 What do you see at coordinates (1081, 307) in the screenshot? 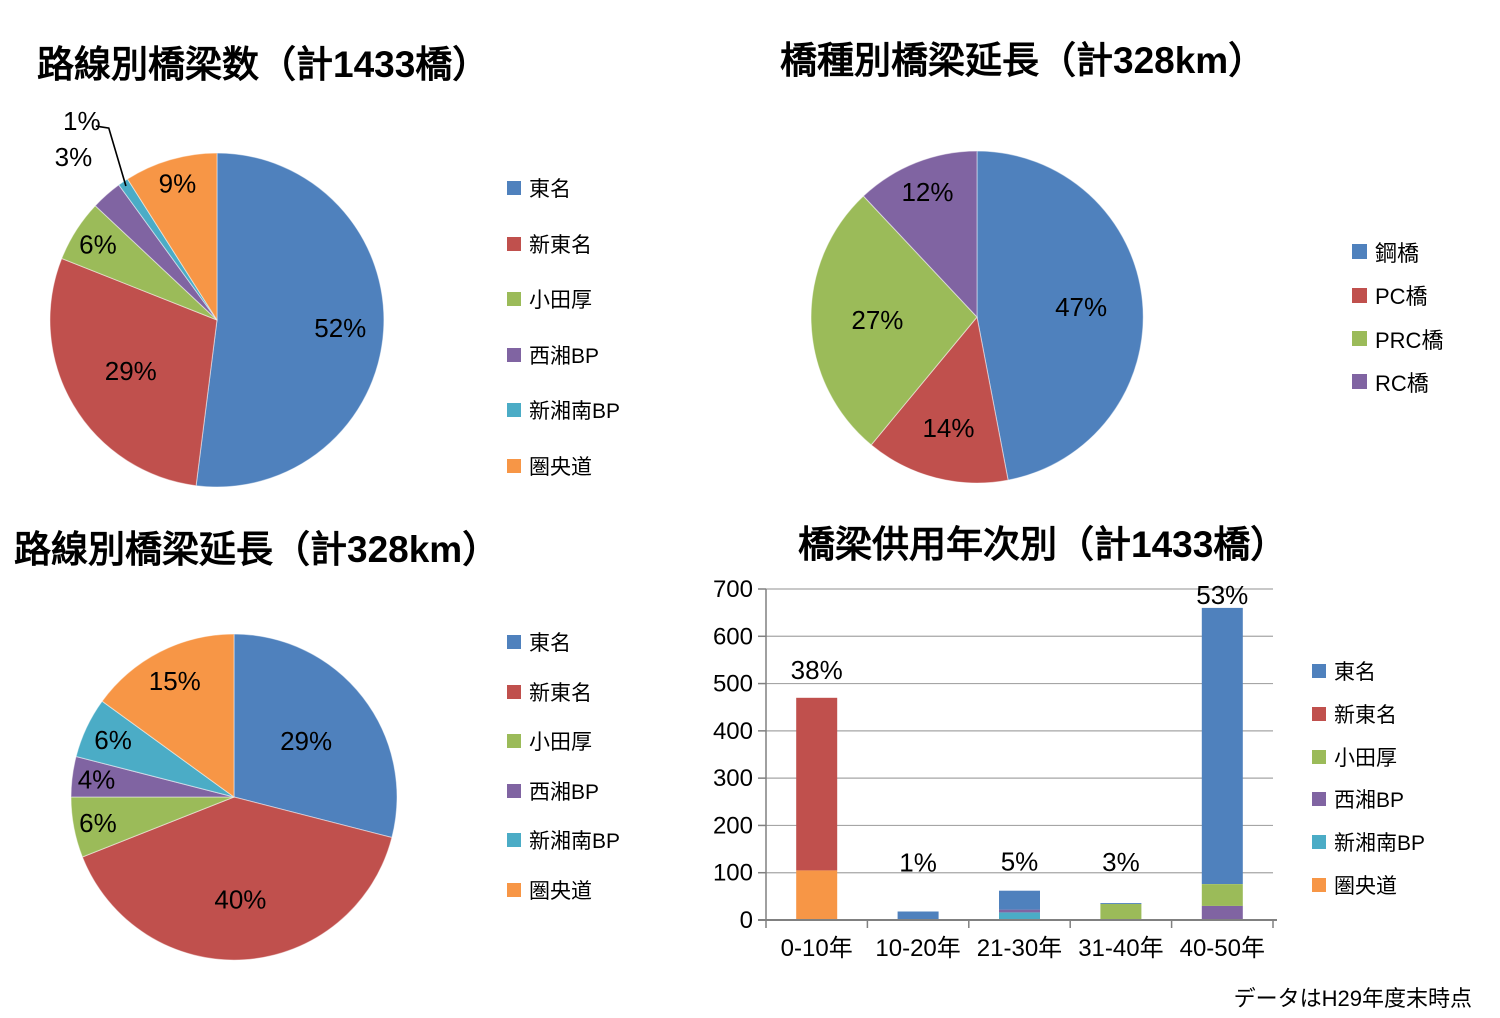
I see `pie-percent-label-鋼橋: 47%` at bounding box center [1081, 307].